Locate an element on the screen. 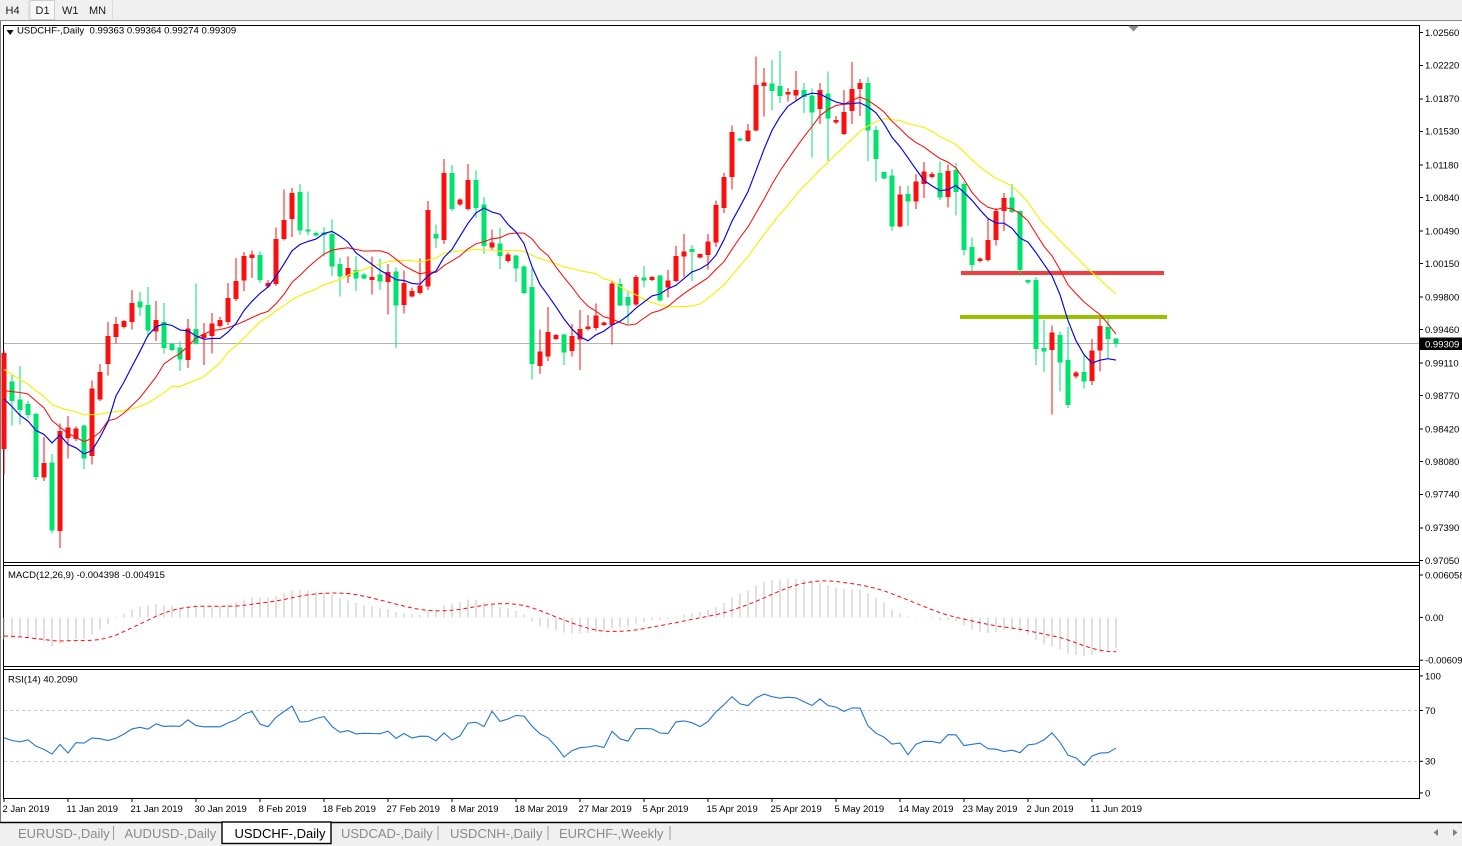  svg-text: 18 Feb 2019 is located at coordinates (349, 809).